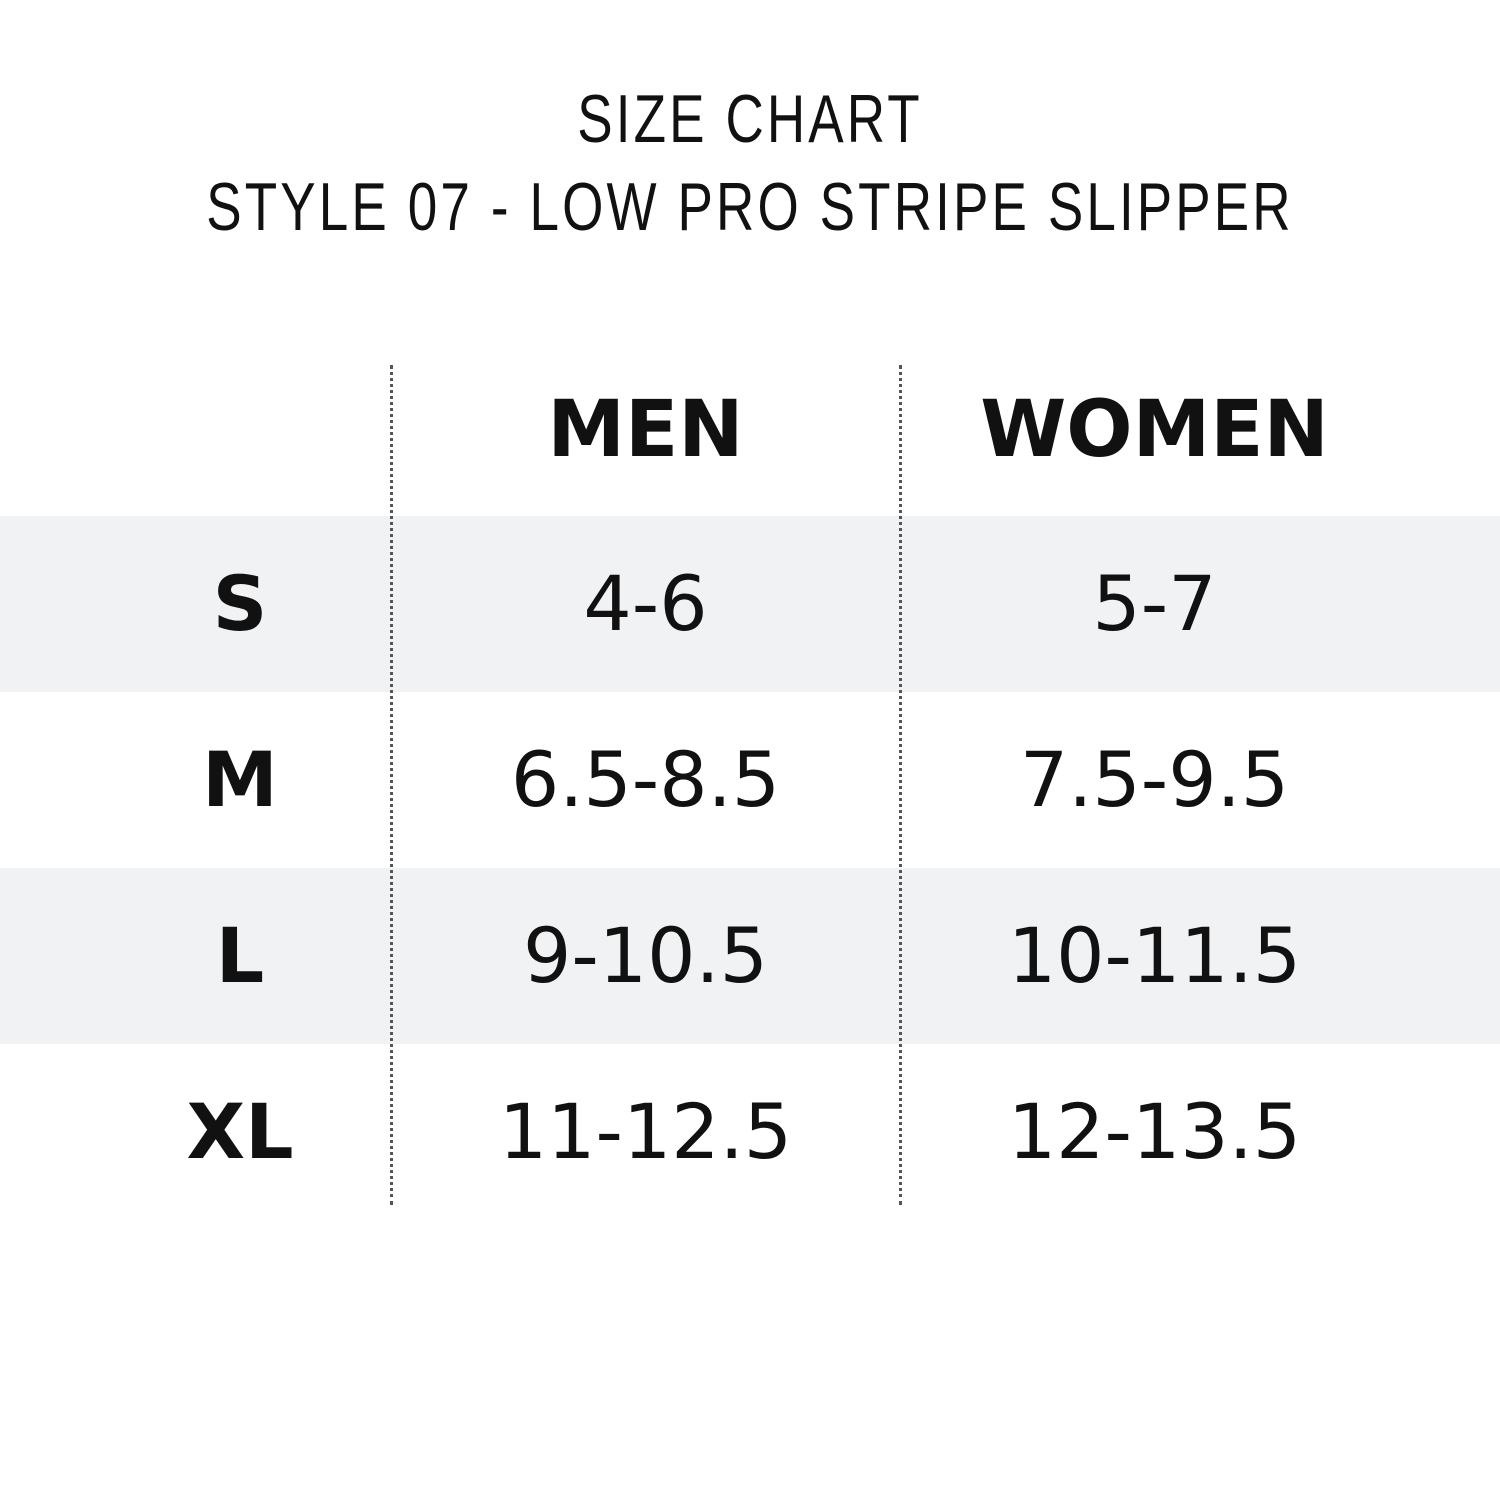 This screenshot has height=1500, width=1500. What do you see at coordinates (645, 430) in the screenshot?
I see `column-header: MEN` at bounding box center [645, 430].